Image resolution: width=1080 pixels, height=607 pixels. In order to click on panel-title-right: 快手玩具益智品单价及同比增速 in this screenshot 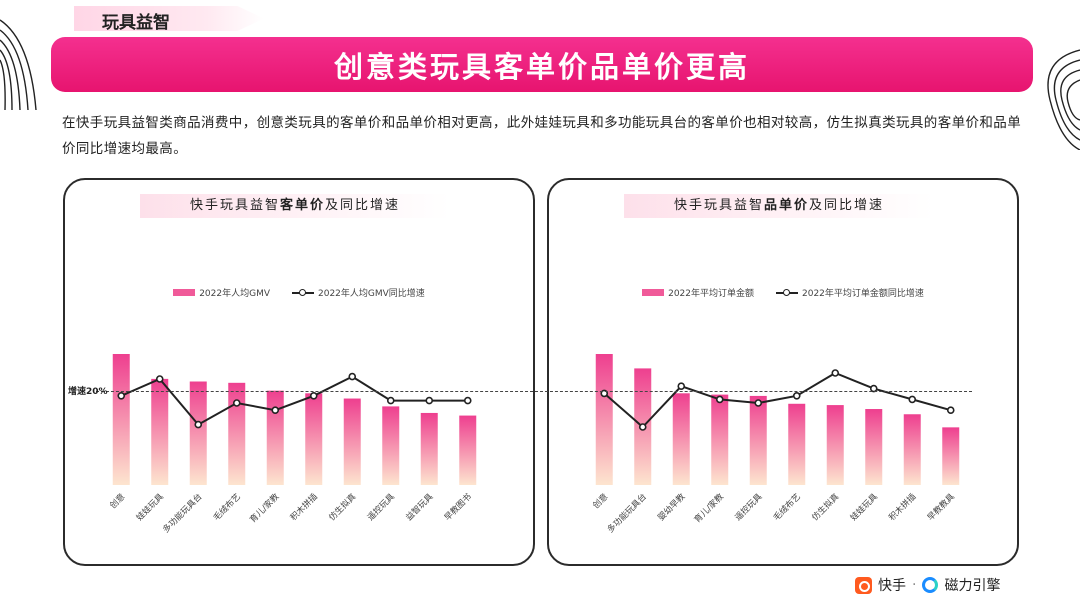, I will do `click(779, 206)`.